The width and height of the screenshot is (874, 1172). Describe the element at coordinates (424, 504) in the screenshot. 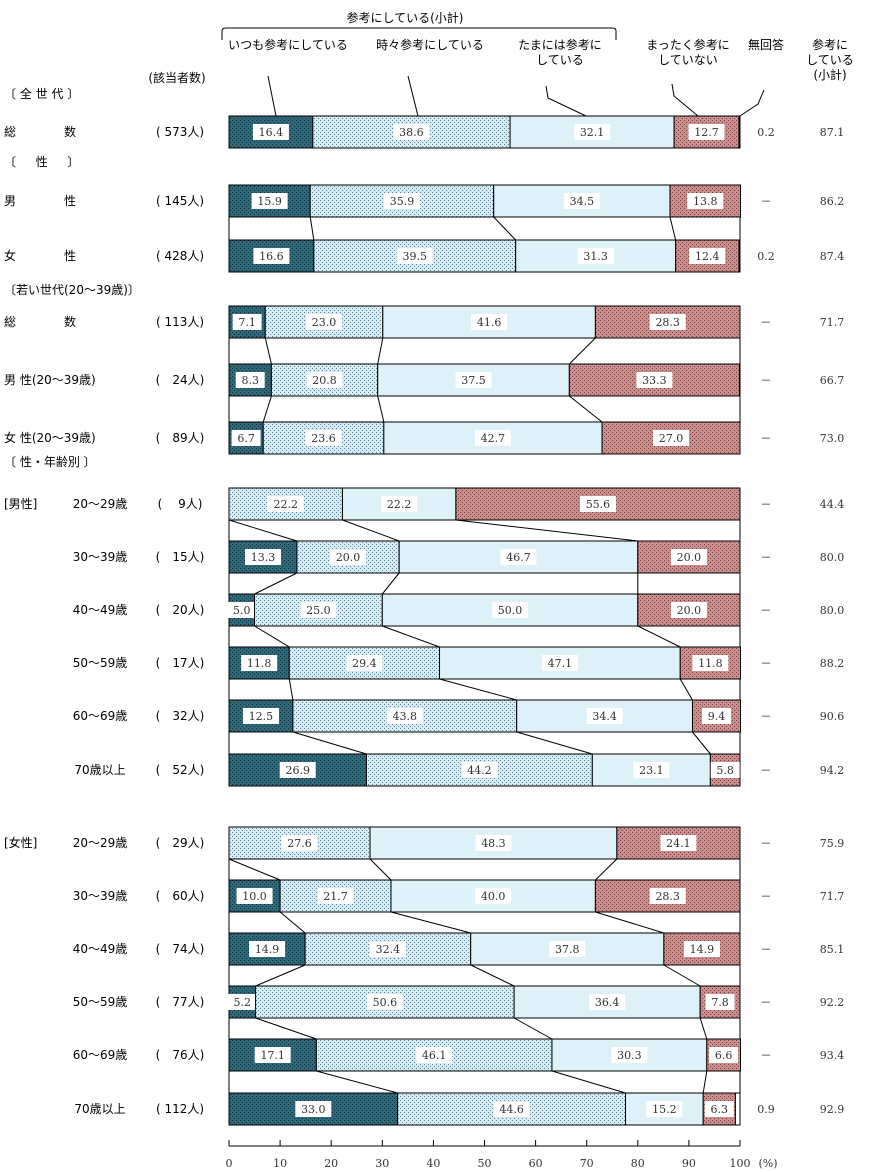

I see `bar-row: [男性] 20～29歳 ( 9人) 22.2 22.2 55.6 － 44.4` at that location.